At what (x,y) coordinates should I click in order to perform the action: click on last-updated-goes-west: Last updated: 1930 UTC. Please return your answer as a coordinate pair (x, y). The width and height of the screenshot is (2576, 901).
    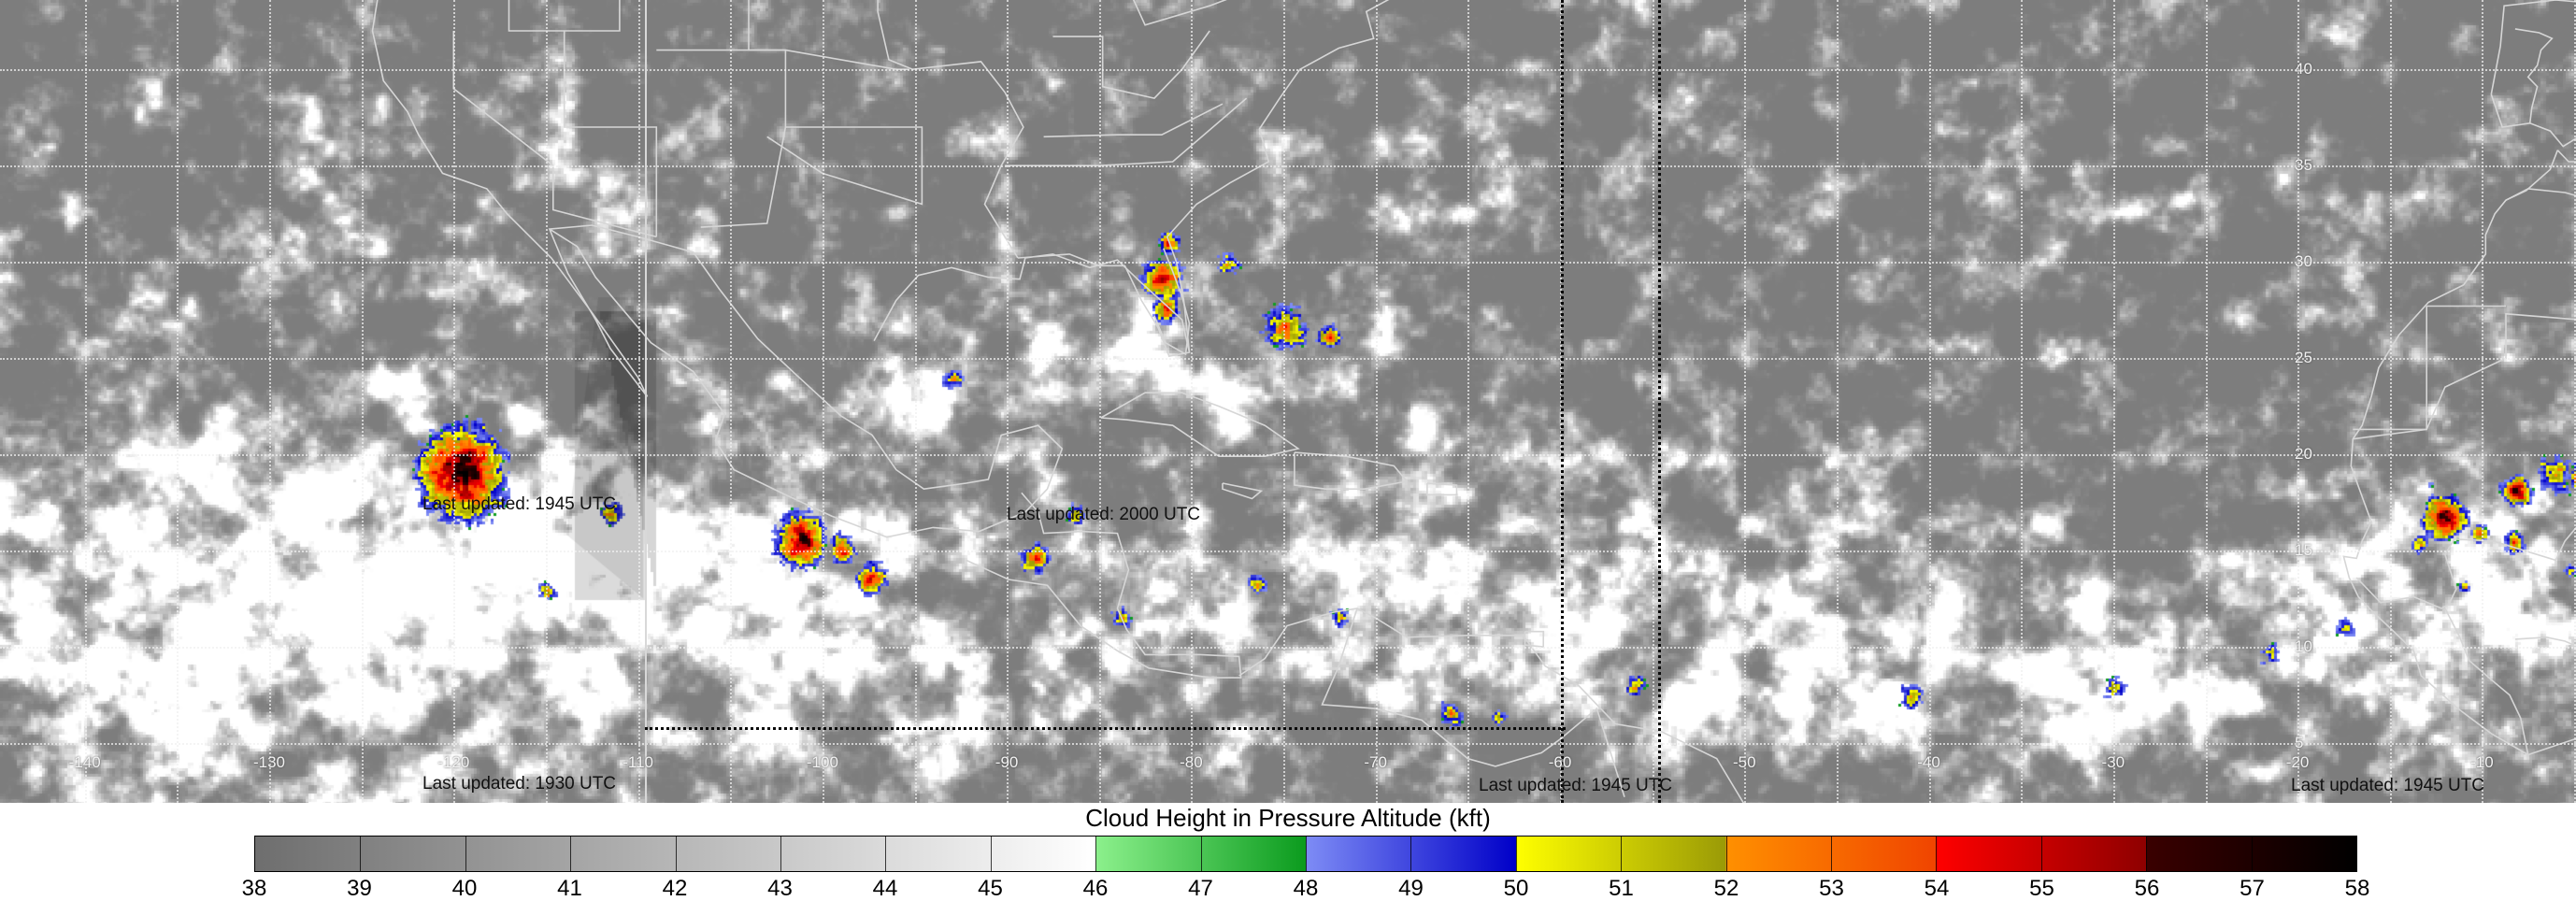
    Looking at the image, I should click on (519, 784).